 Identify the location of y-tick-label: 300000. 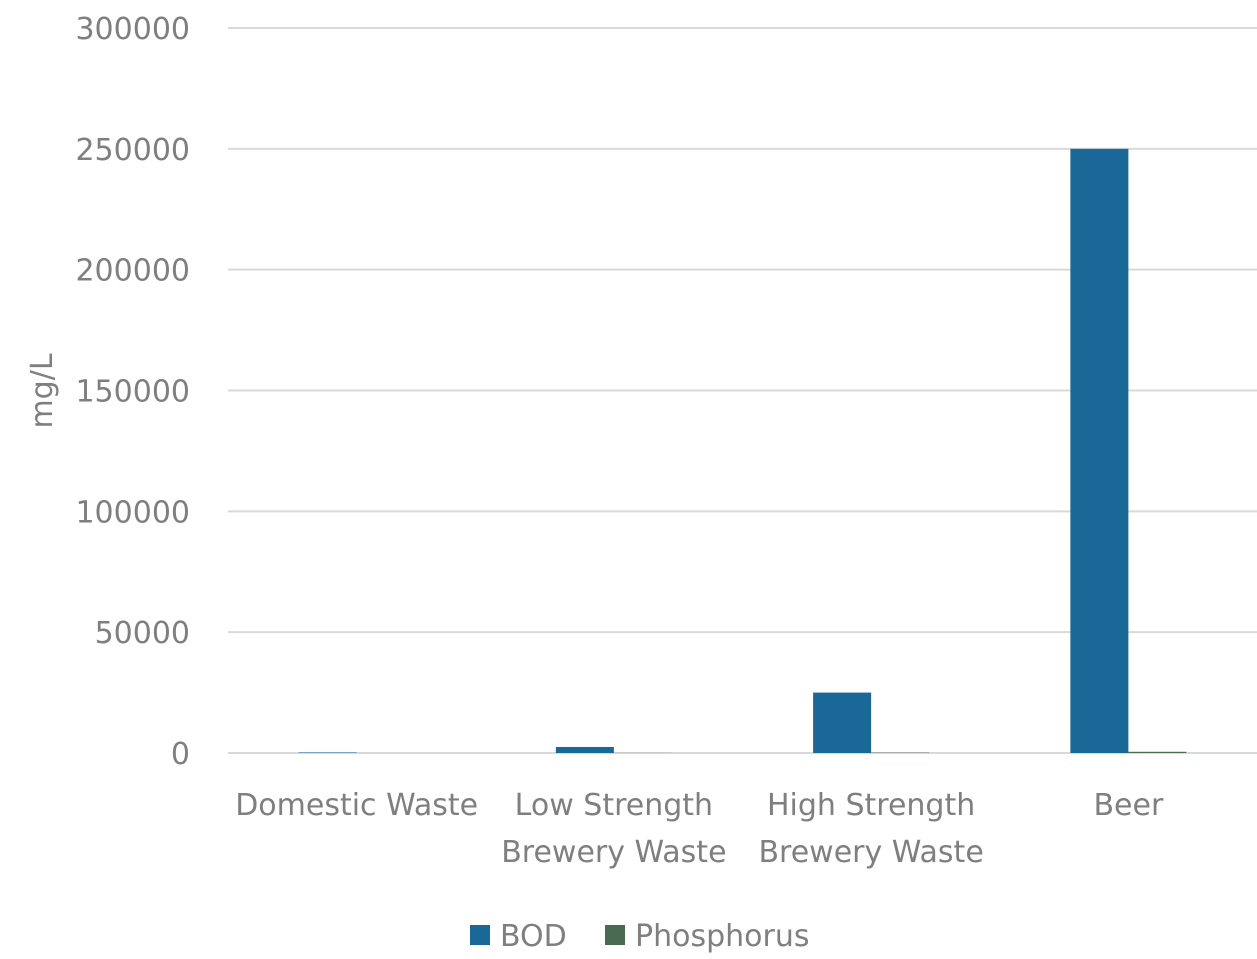
(132, 29).